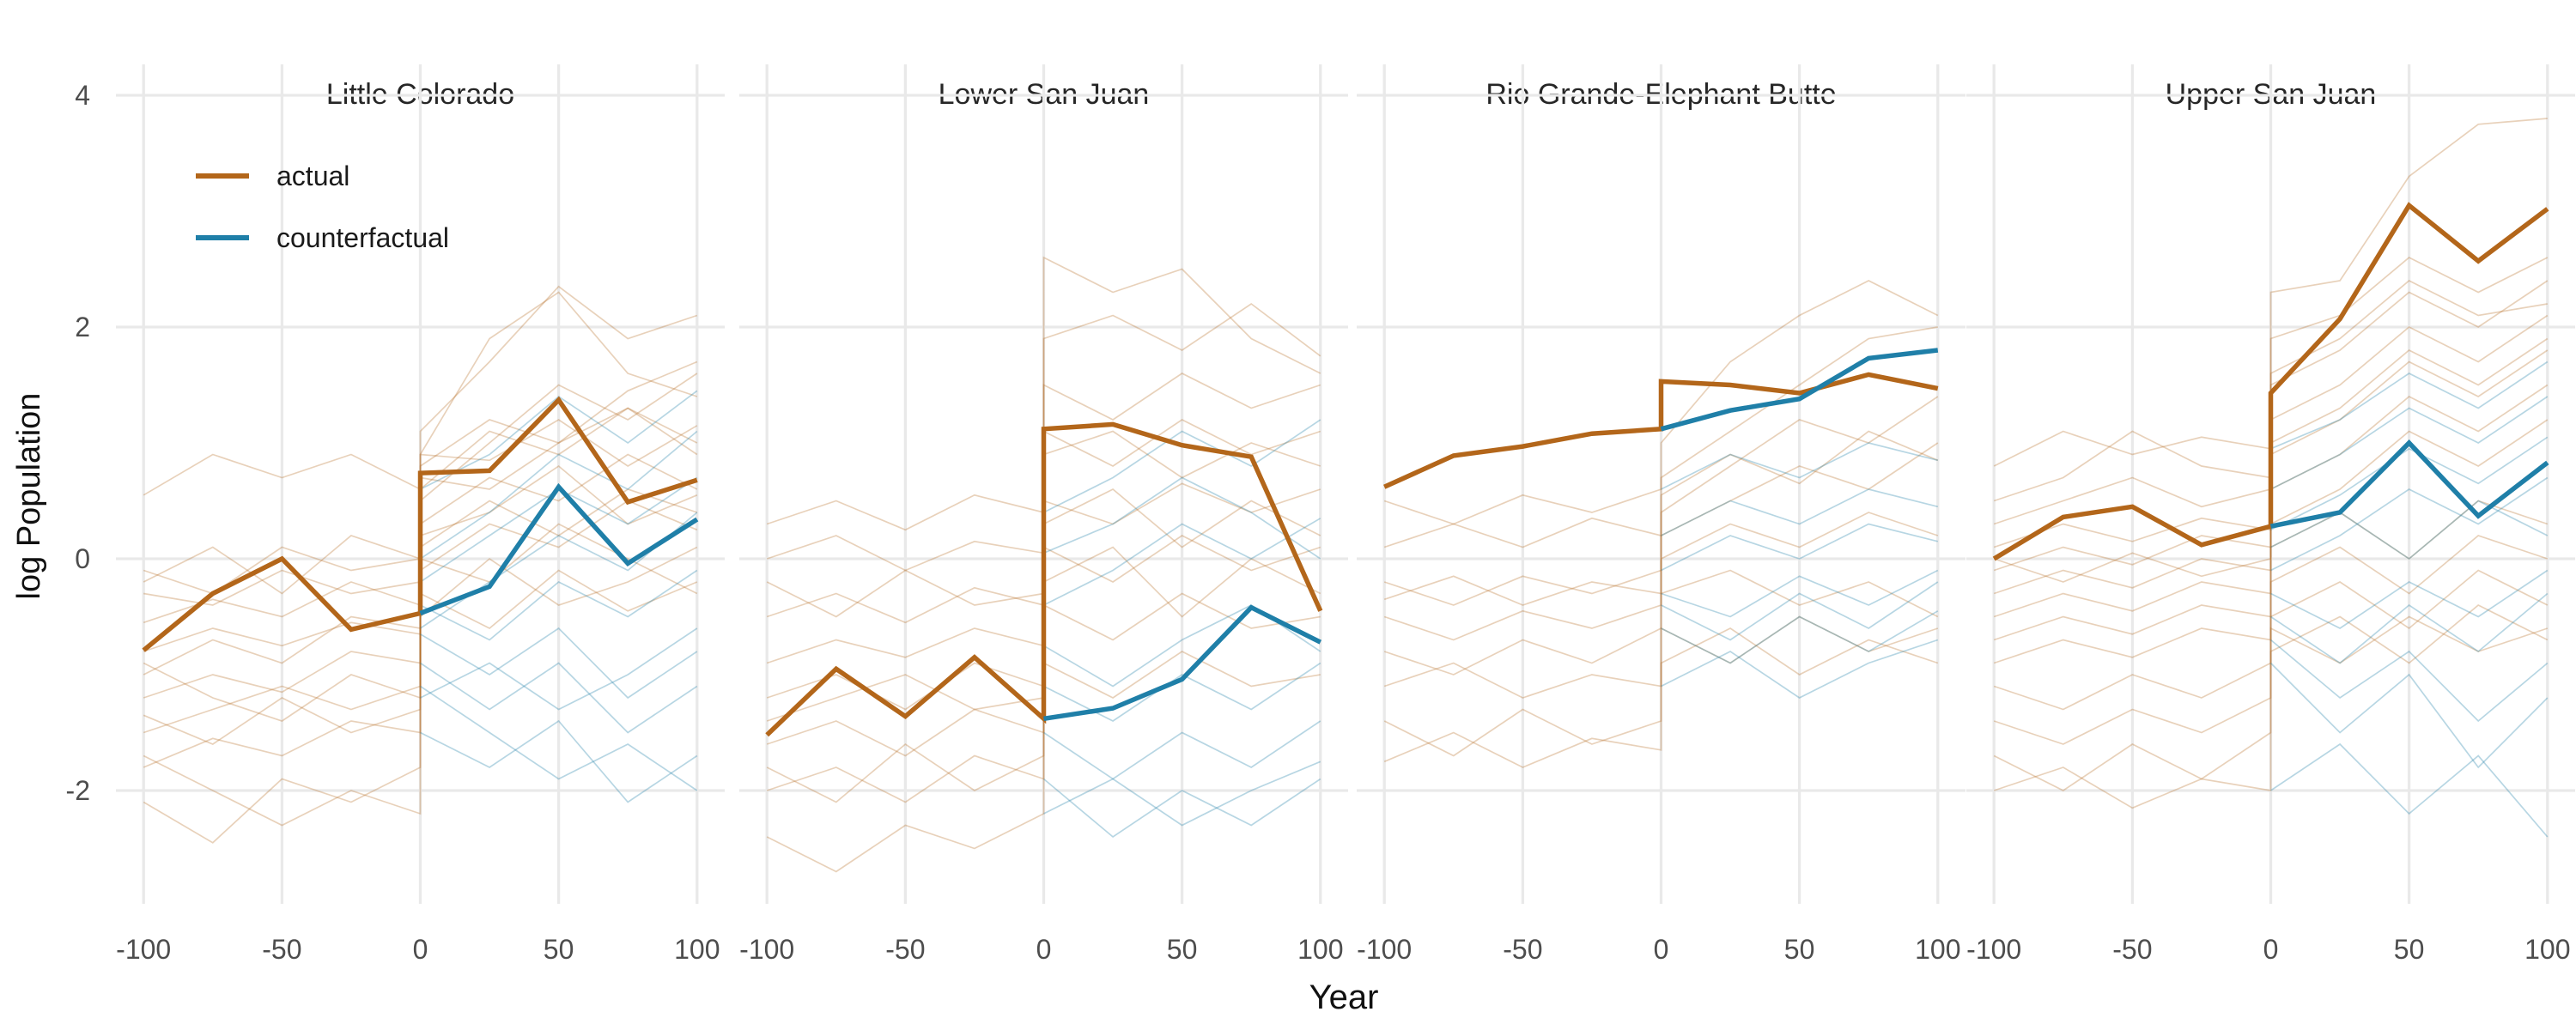  I want to click on y-axis-title: log Population, so click(29, 496).